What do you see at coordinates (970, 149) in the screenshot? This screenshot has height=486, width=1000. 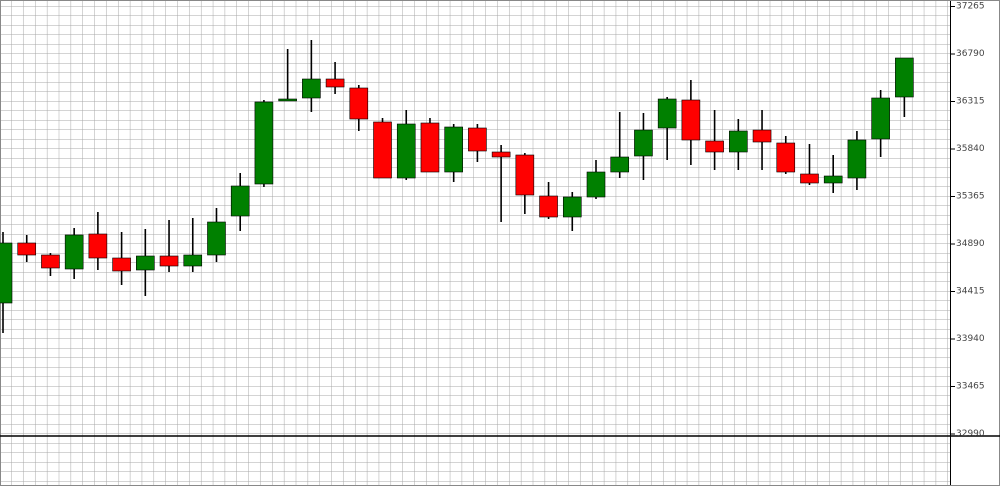 I see `y-tick-label: 35840` at bounding box center [970, 149].